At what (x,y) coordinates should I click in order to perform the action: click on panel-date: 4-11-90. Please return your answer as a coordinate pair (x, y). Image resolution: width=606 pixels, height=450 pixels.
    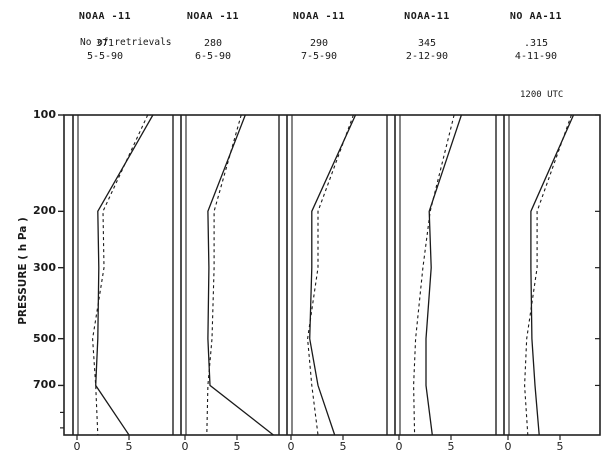
    Looking at the image, I should click on (536, 56).